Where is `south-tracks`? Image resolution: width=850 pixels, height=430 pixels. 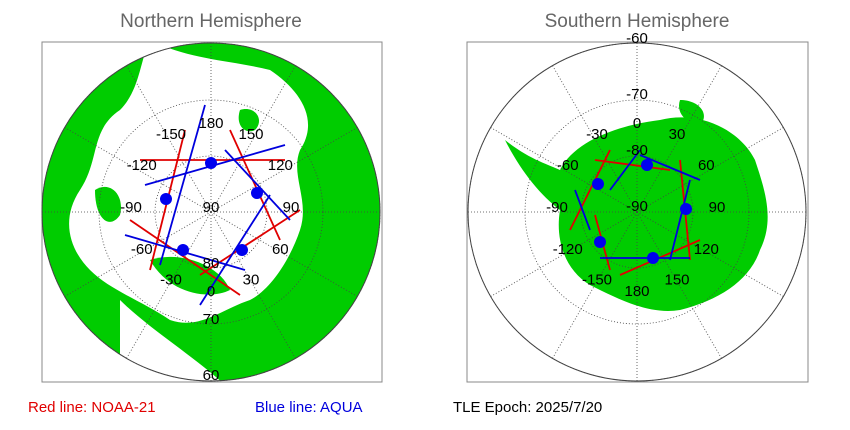
south-tracks is located at coordinates (635, 212).